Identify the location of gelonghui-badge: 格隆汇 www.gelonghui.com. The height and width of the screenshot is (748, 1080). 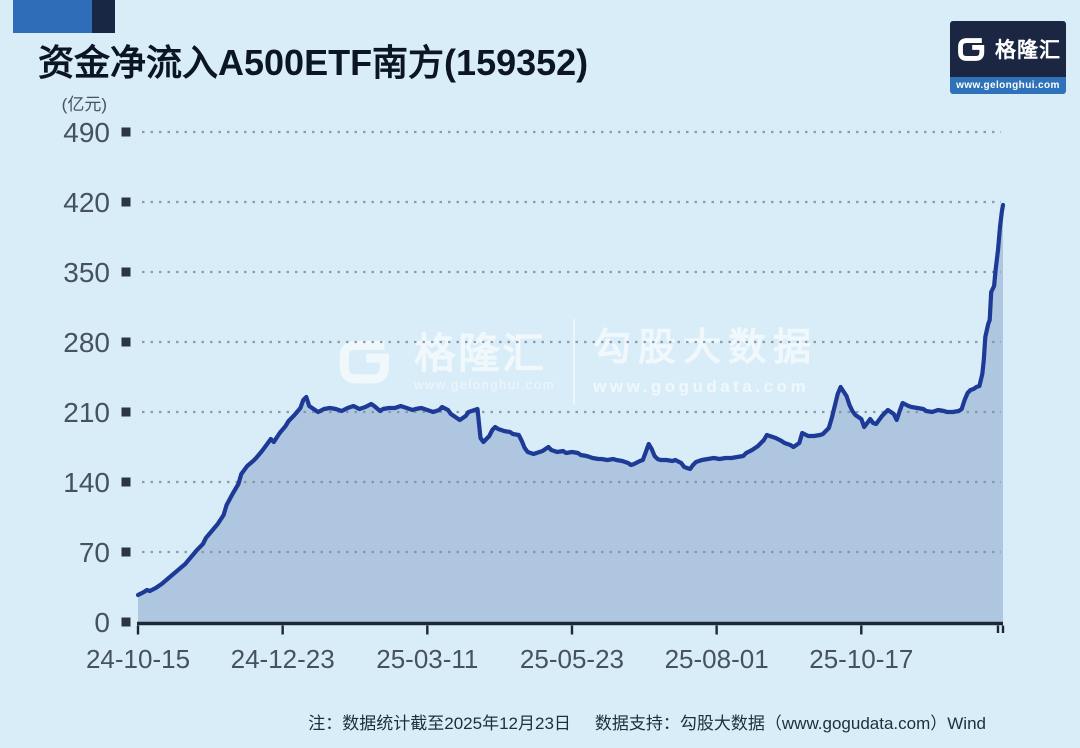
(1008, 57).